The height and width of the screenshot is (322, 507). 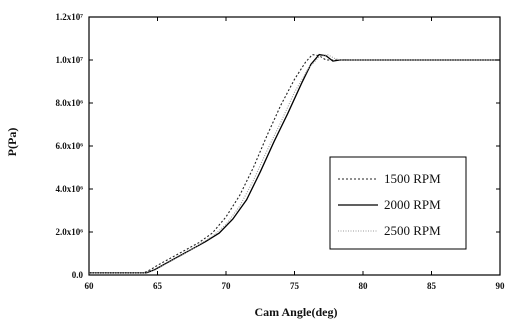 I want to click on y-tick-label: 1.0x10⁷, so click(x=70, y=60).